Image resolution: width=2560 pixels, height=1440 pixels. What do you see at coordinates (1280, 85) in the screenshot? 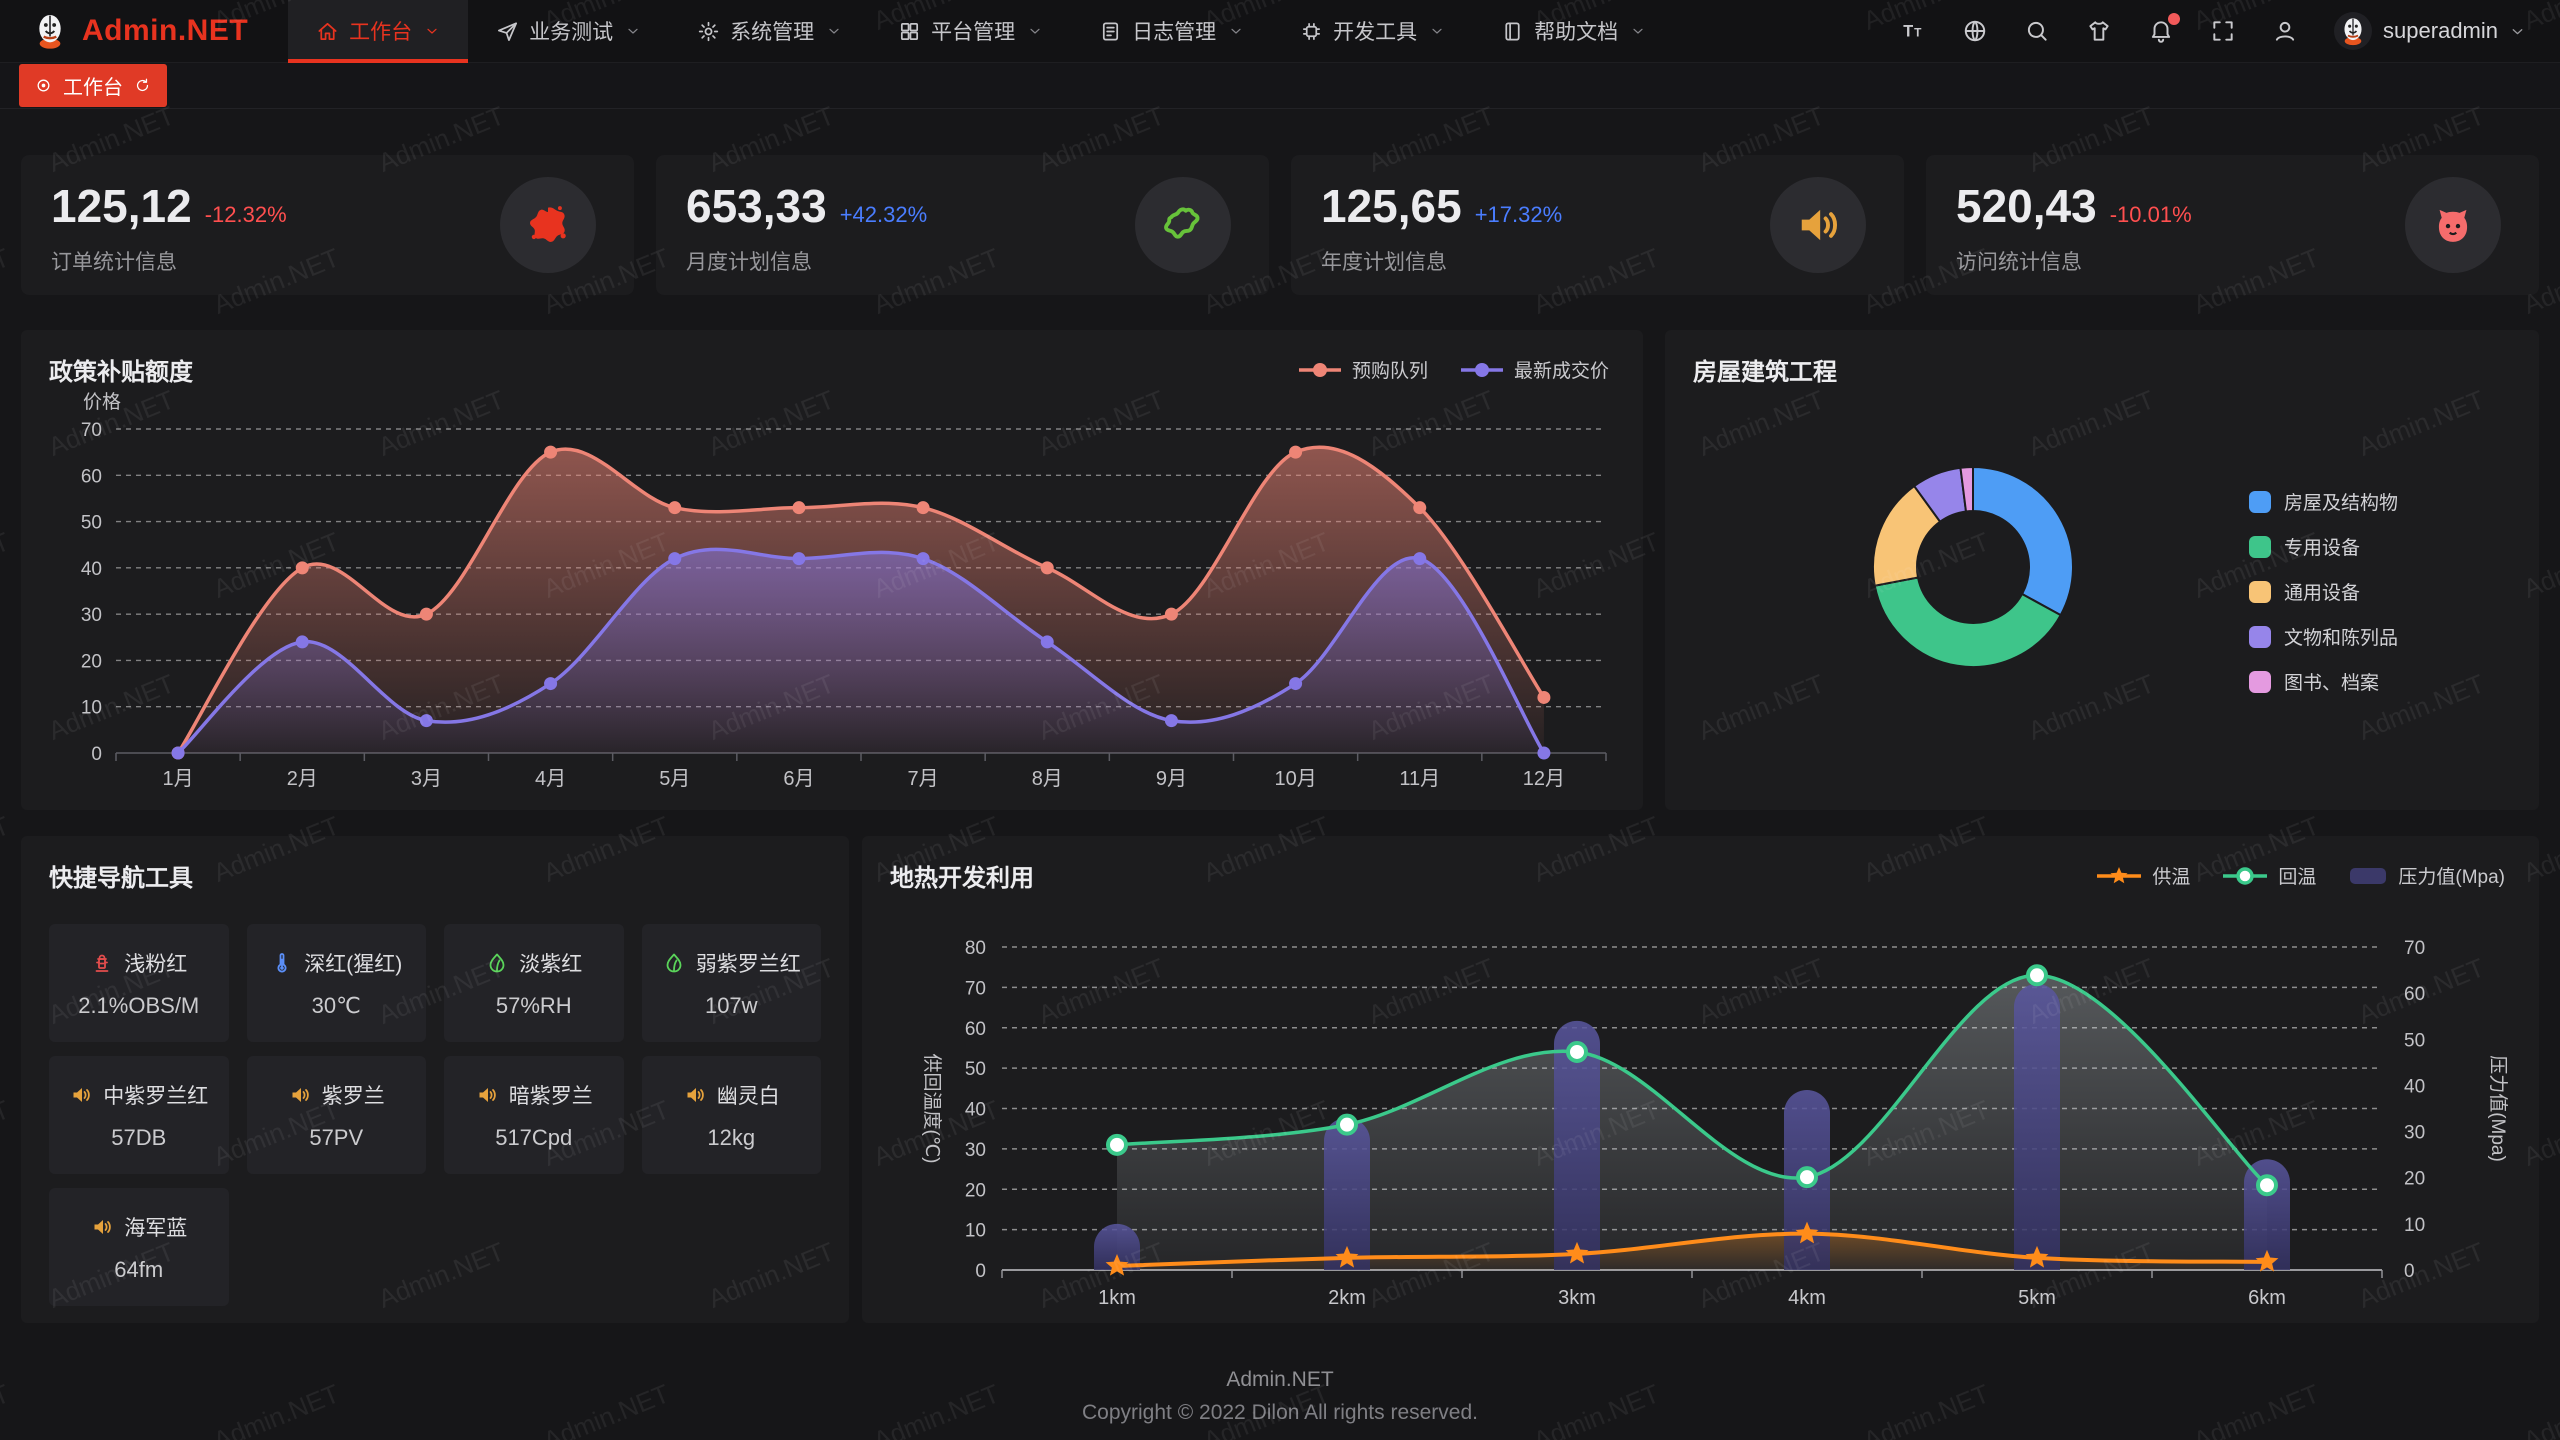
I see `tabbar: 工作台` at bounding box center [1280, 85].